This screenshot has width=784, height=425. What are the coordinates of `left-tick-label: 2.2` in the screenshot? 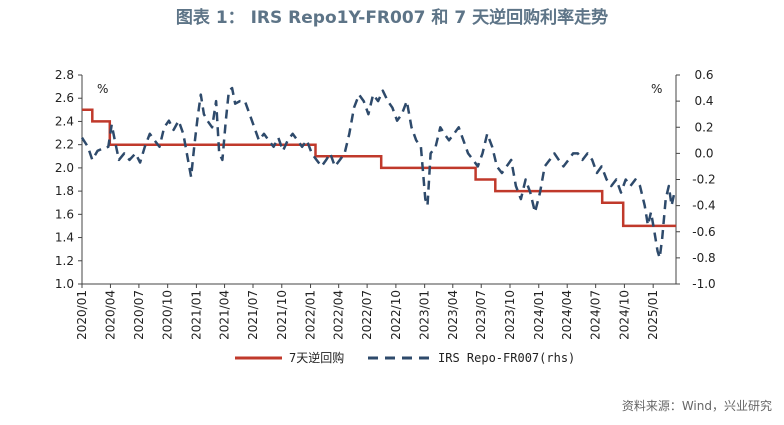 It's located at (64, 145).